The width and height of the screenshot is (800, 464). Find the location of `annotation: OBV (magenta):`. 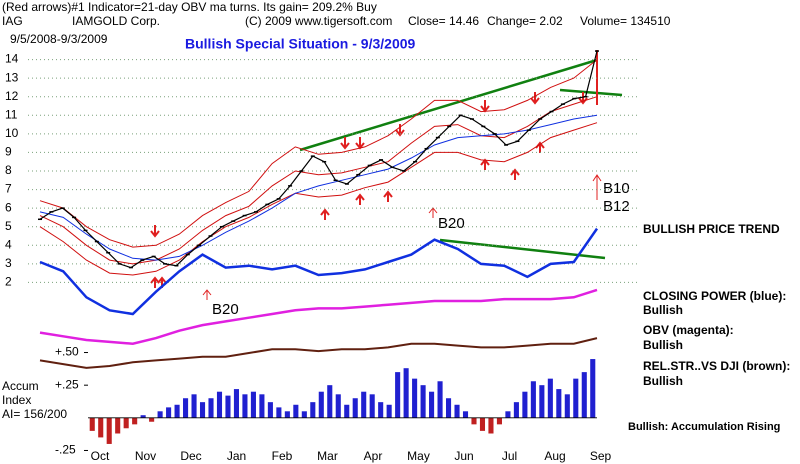

annotation: OBV (magenta): is located at coordinates (688, 330).